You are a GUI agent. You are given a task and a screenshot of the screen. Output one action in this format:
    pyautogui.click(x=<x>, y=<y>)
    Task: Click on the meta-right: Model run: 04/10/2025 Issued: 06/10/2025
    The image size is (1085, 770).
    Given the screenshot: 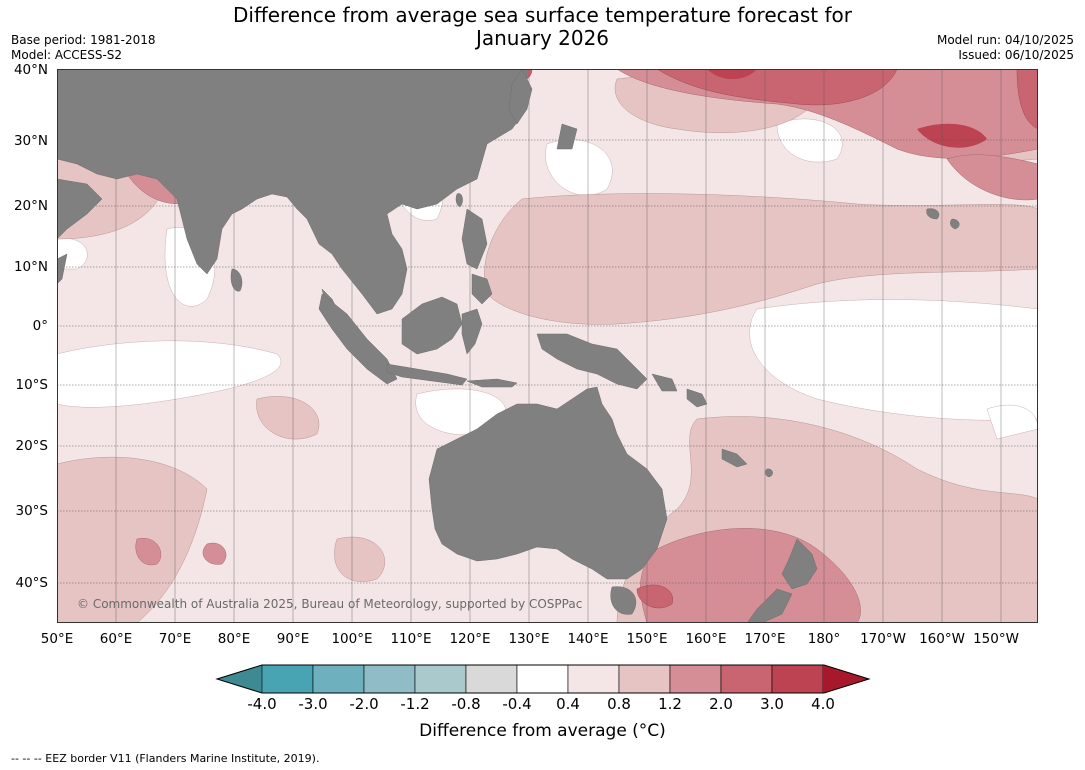 What is the action you would take?
    pyautogui.click(x=1005, y=48)
    